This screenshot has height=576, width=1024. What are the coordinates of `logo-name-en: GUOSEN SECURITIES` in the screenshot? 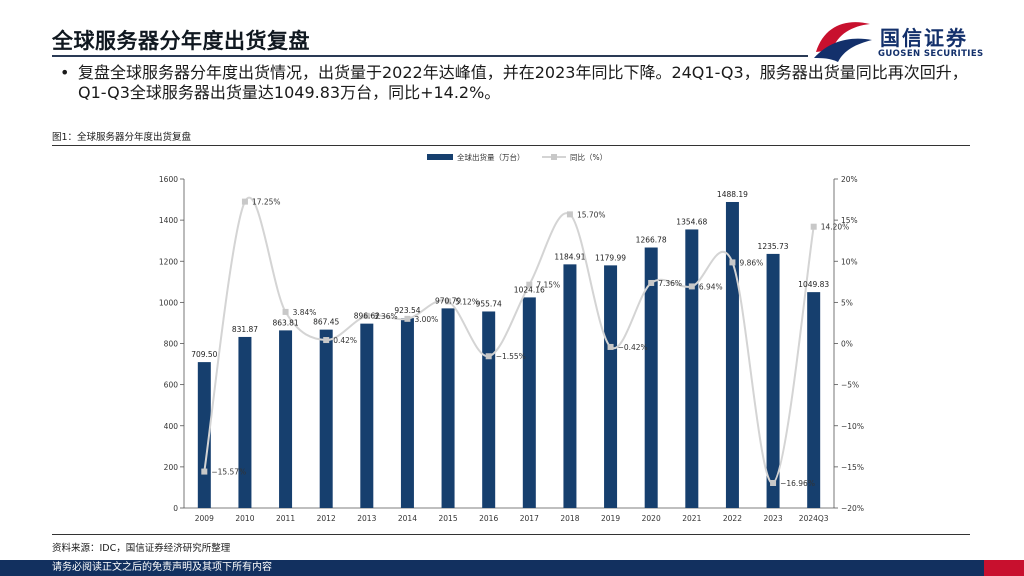 It's located at (931, 54).